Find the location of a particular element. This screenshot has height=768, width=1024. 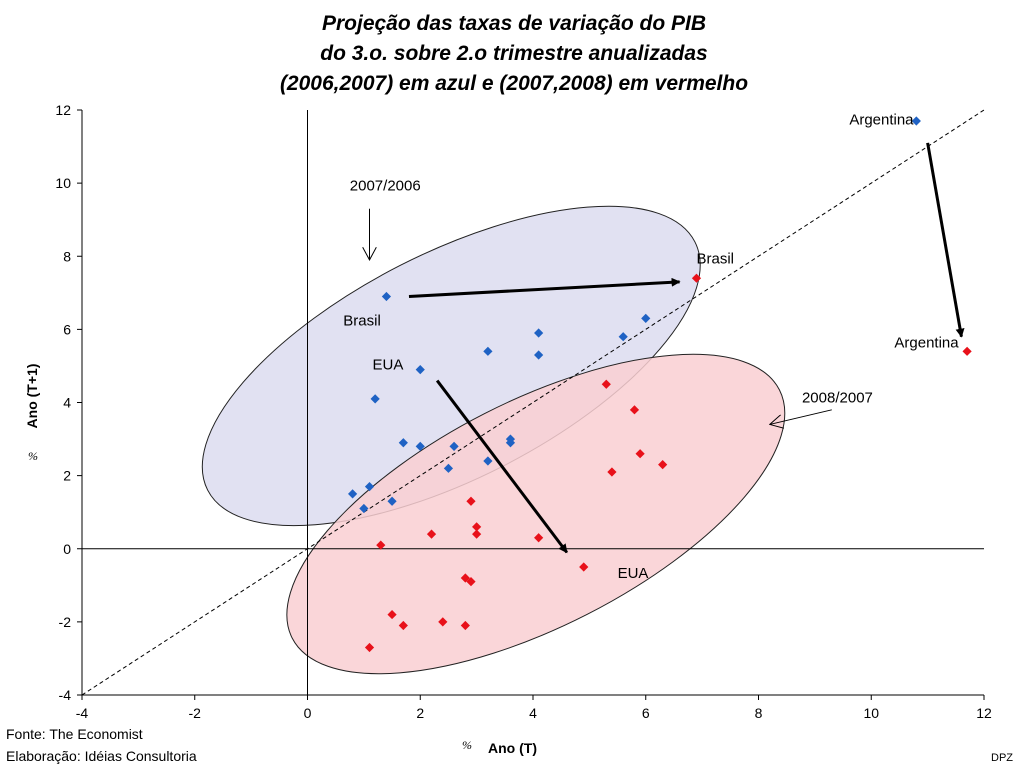

credit-note: Elaboração: Idéias Consultoria is located at coordinates (101, 756).